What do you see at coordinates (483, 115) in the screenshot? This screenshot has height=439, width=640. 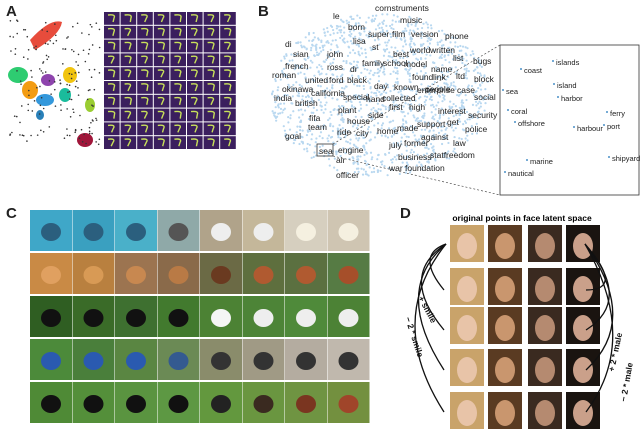 I see `word-label: security` at bounding box center [483, 115].